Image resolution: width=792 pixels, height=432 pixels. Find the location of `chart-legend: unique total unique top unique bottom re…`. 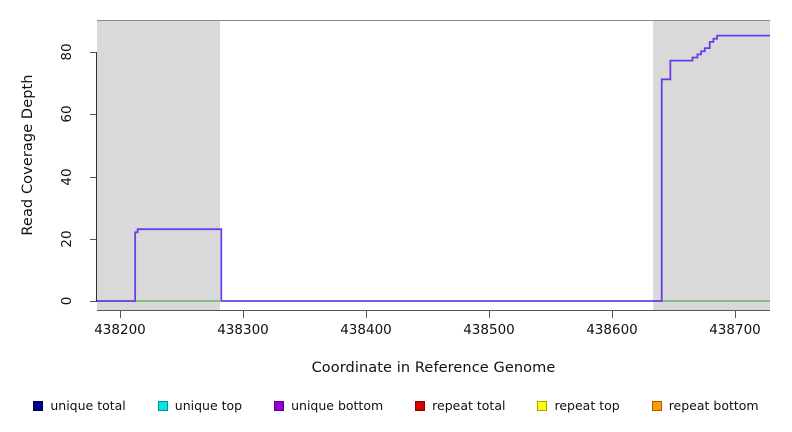

chart-legend: unique total unique top unique bottom re… is located at coordinates (396, 405).